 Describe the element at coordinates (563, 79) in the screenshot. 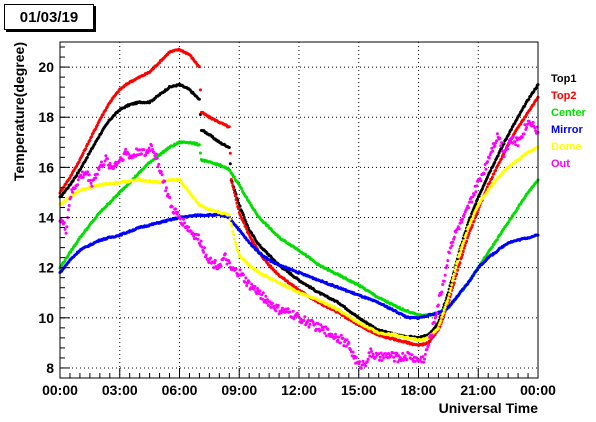

I see `legend-entry-top1: Top1` at that location.